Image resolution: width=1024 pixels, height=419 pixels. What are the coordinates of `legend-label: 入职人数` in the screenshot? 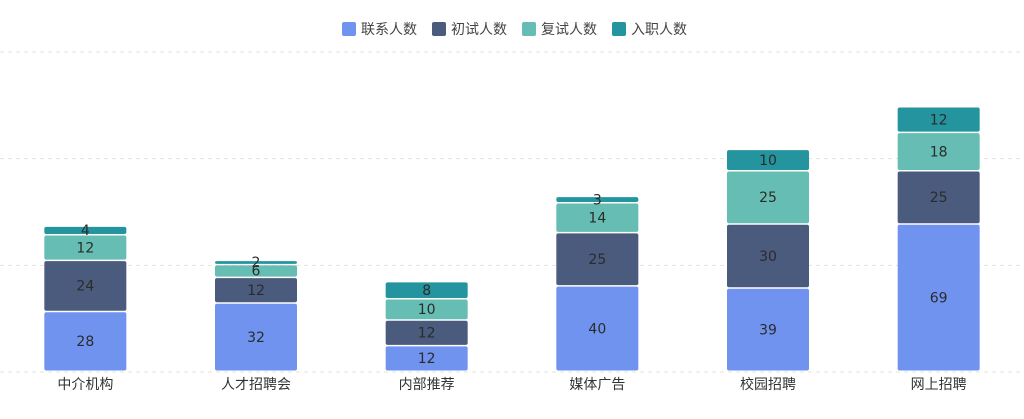 It's located at (659, 30).